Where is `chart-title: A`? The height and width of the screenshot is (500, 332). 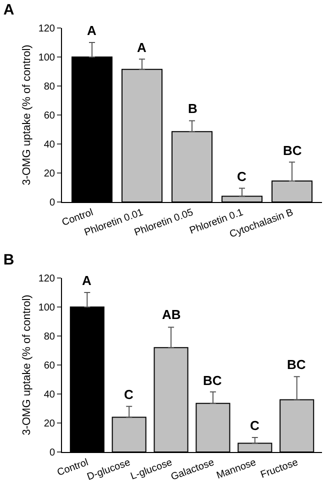 chart-title: A is located at coordinates (8, 9).